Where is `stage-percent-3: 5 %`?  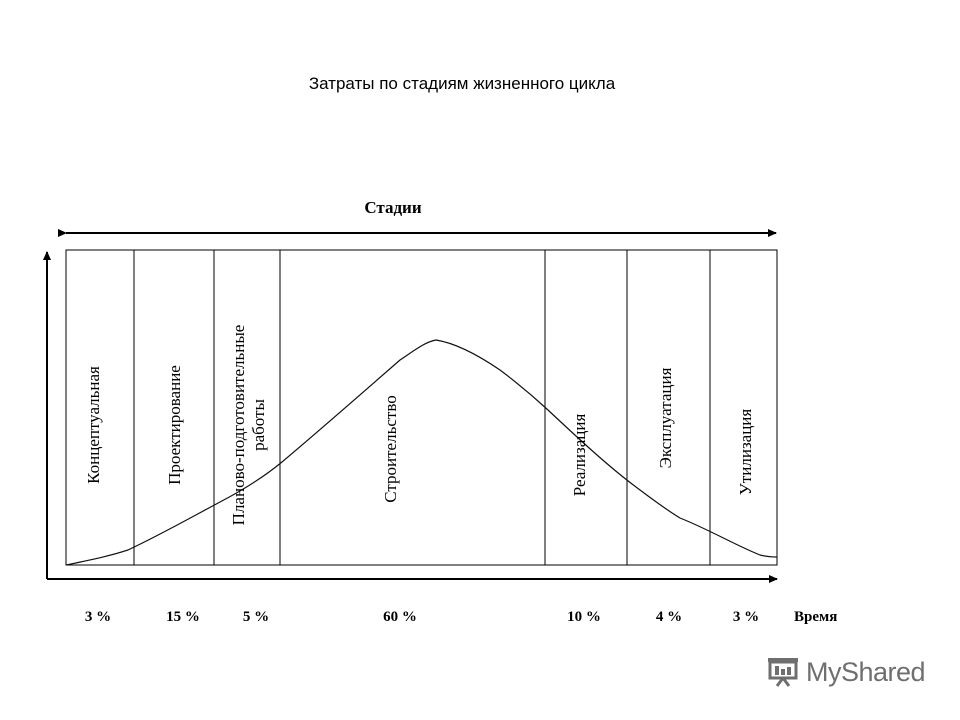 stage-percent-3: 5 % is located at coordinates (256, 617).